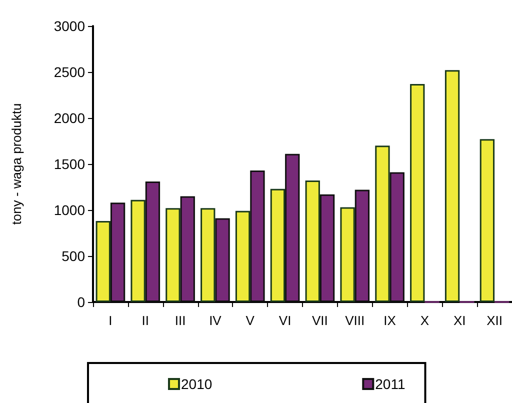 The image size is (512, 403). Describe the element at coordinates (494, 320) in the screenshot. I see `x-tick-label: XII` at that location.